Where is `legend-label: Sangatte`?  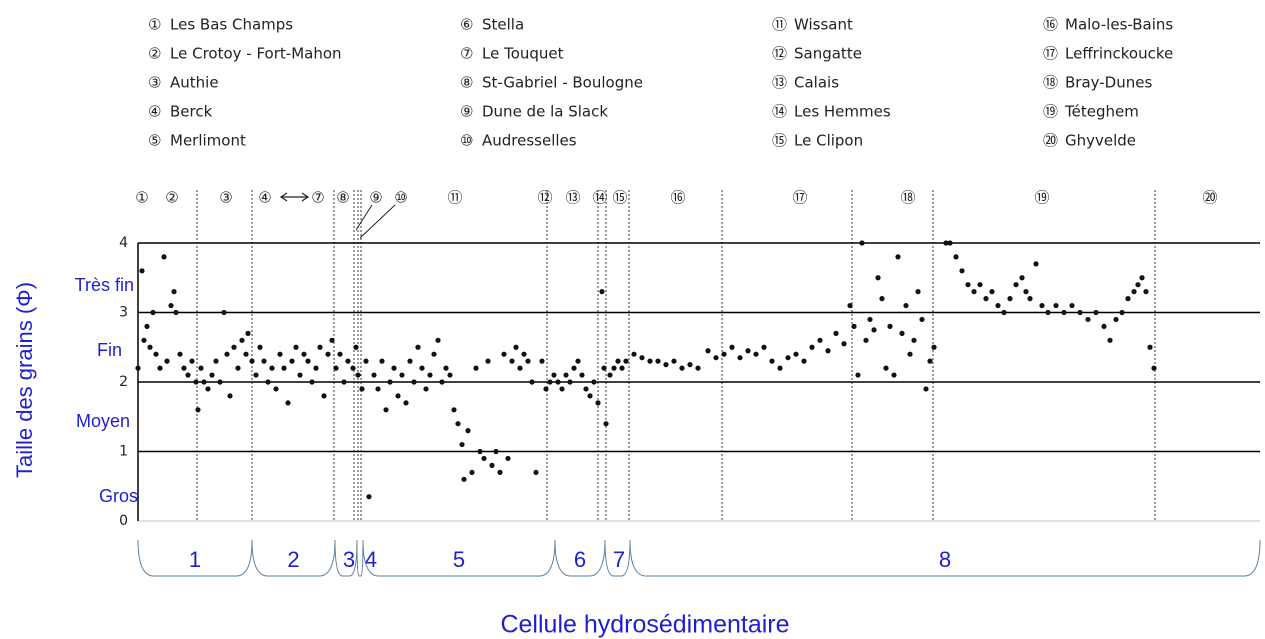 legend-label: Sangatte is located at coordinates (828, 54).